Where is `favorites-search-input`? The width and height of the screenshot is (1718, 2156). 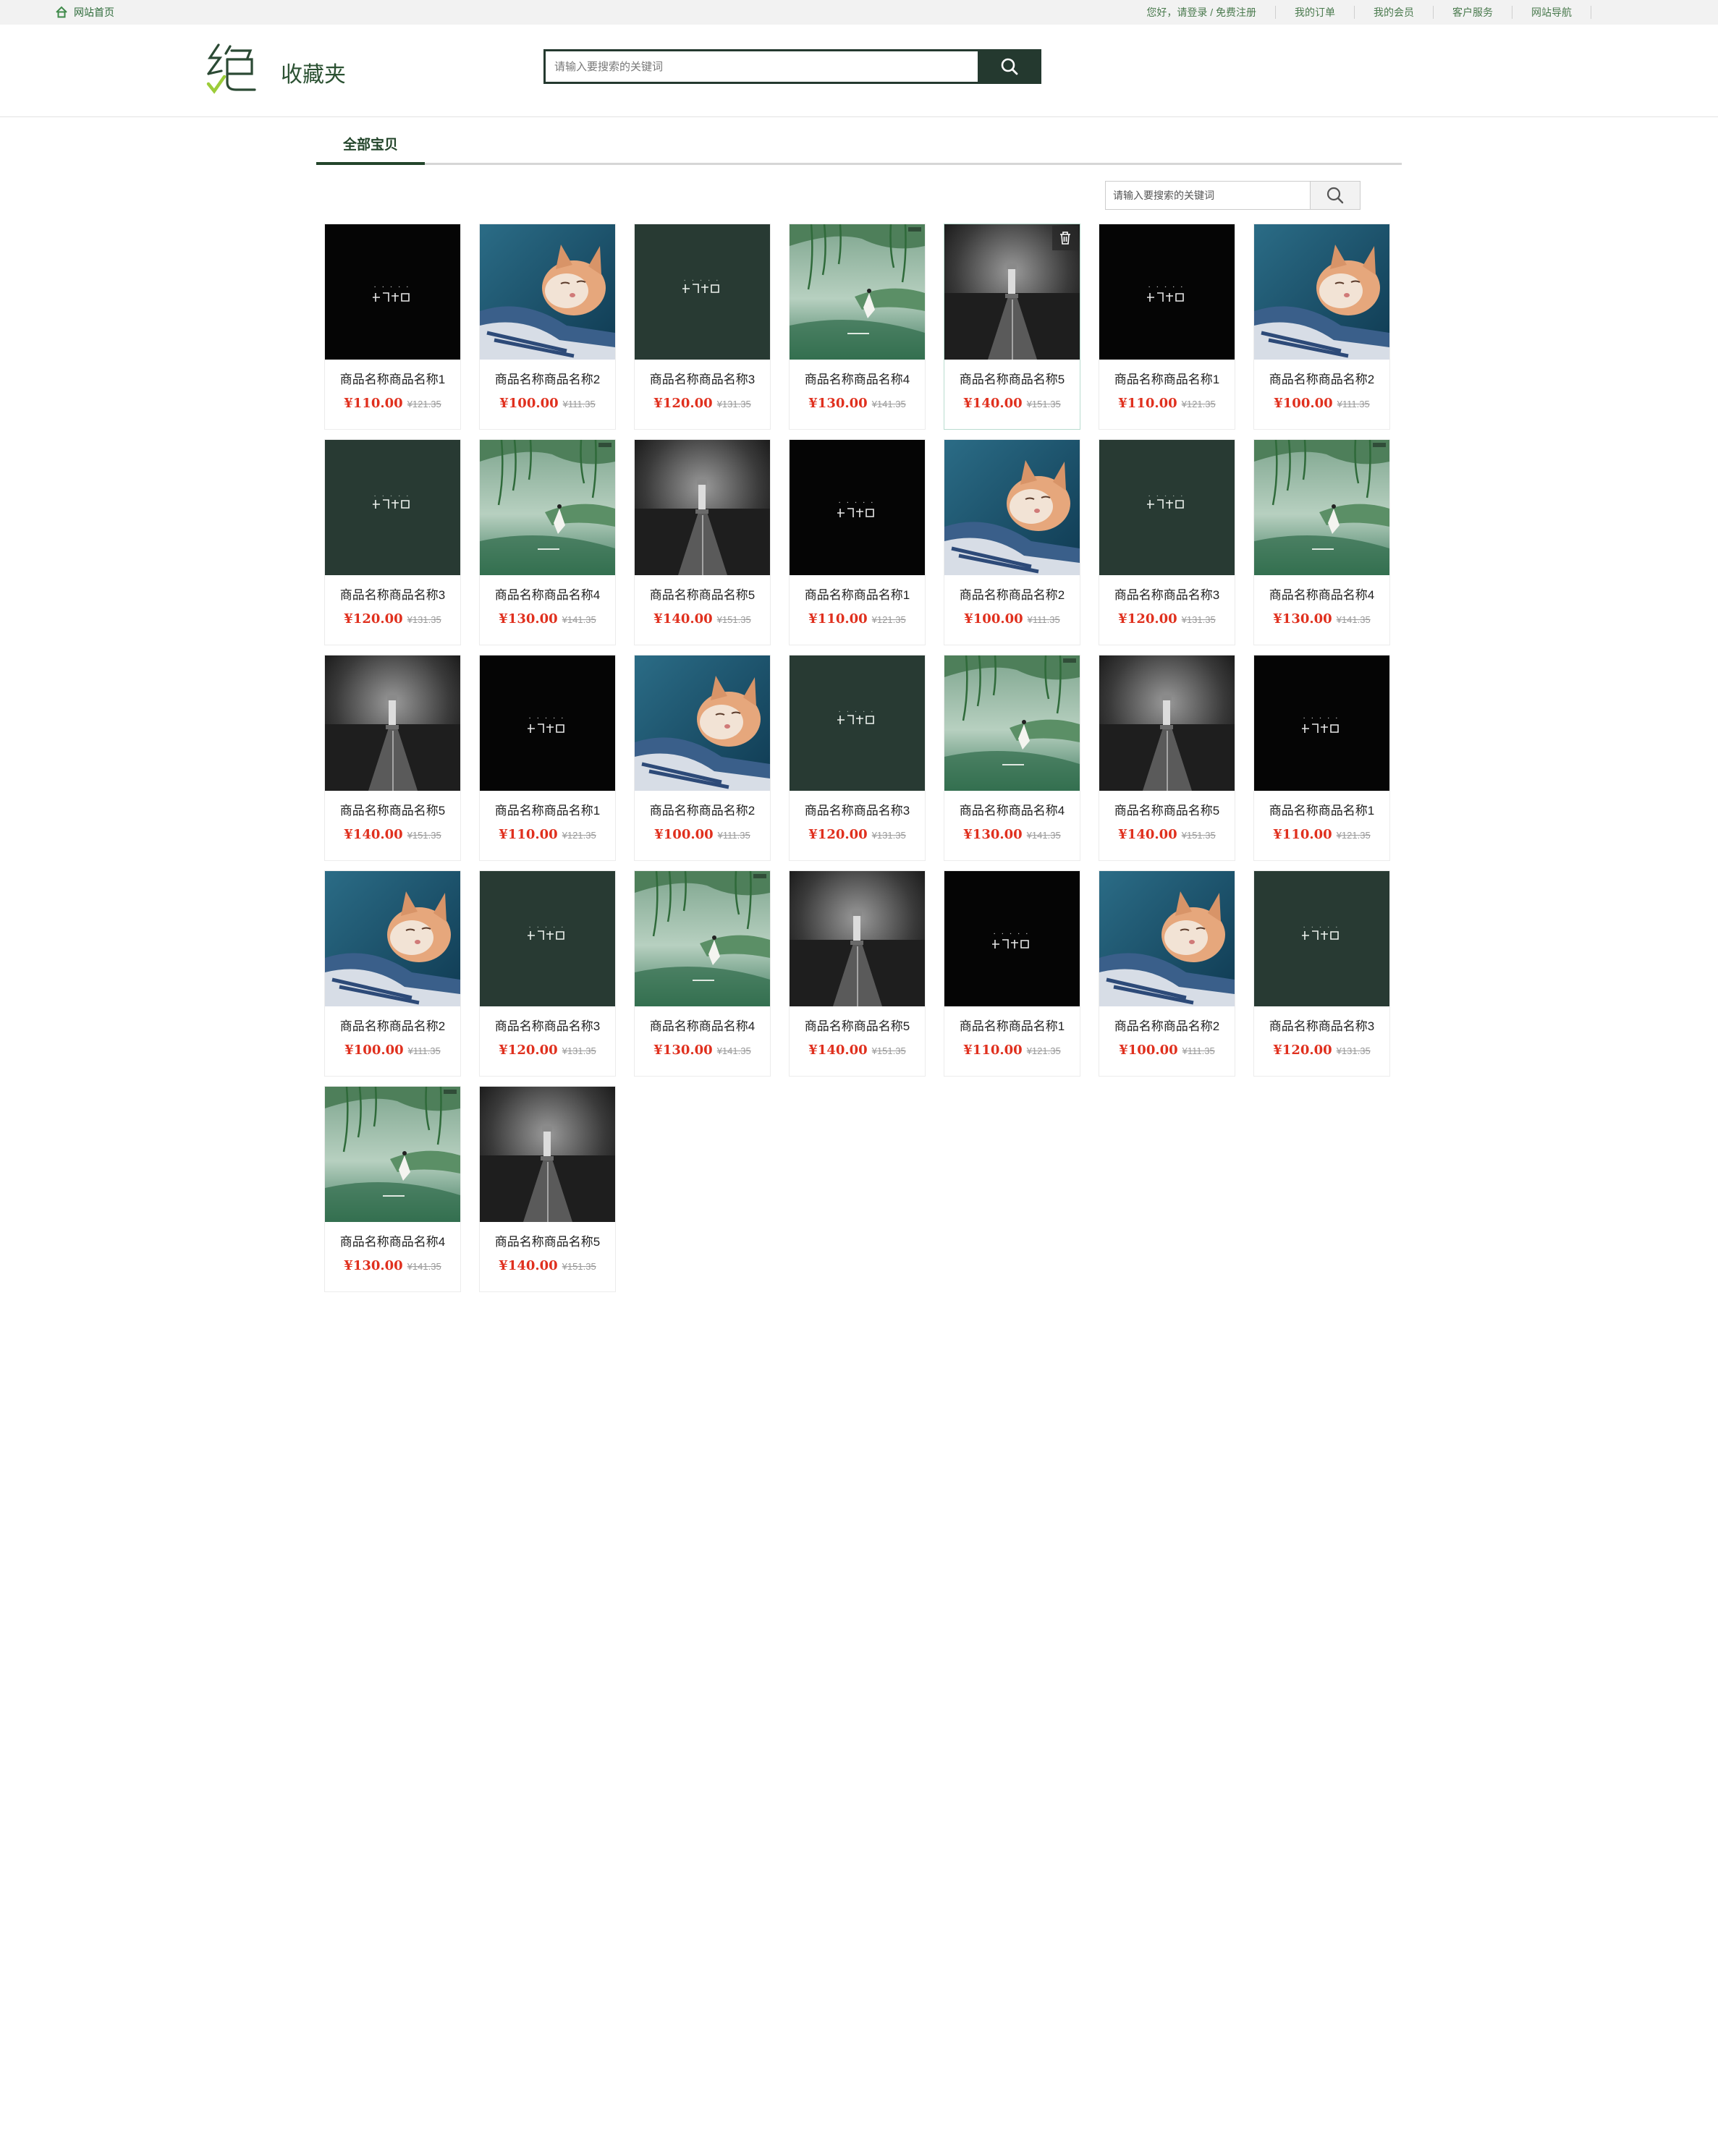
favorites-search-input is located at coordinates (1208, 195).